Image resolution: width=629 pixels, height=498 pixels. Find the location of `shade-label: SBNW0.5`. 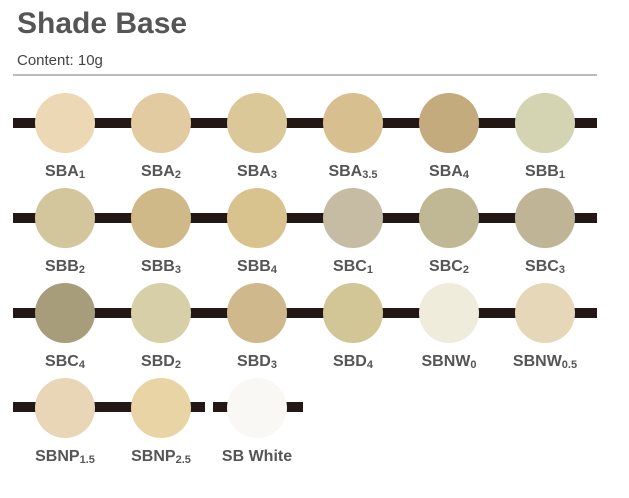

shade-label: SBNW0.5 is located at coordinates (545, 362).